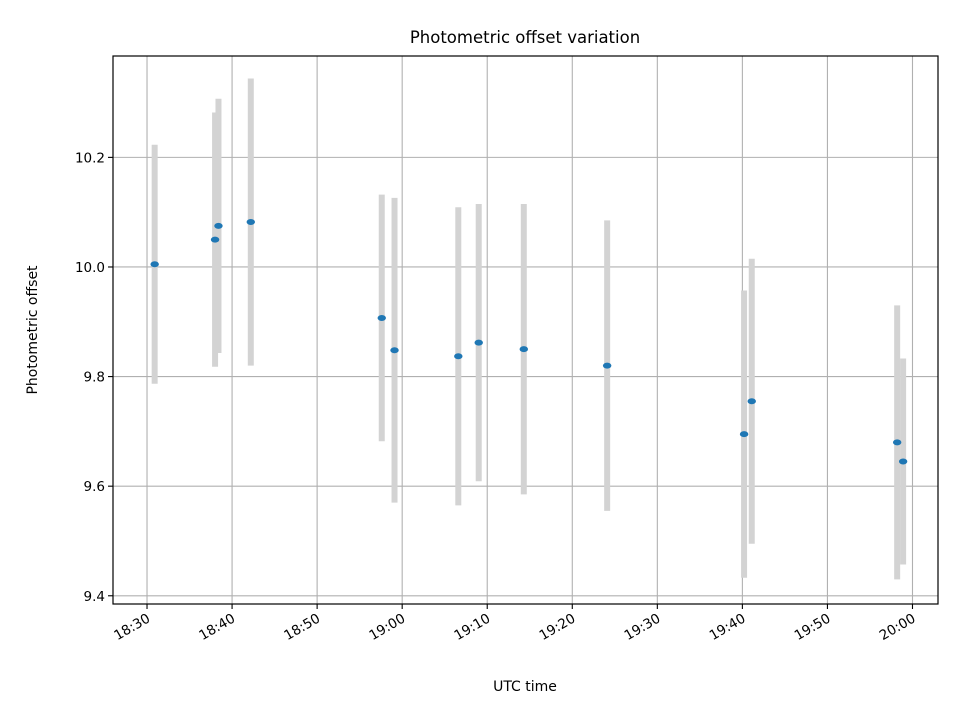 This screenshot has height=720, width=960. What do you see at coordinates (94, 487) in the screenshot?
I see `y-tick-label: 9.6` at bounding box center [94, 487].